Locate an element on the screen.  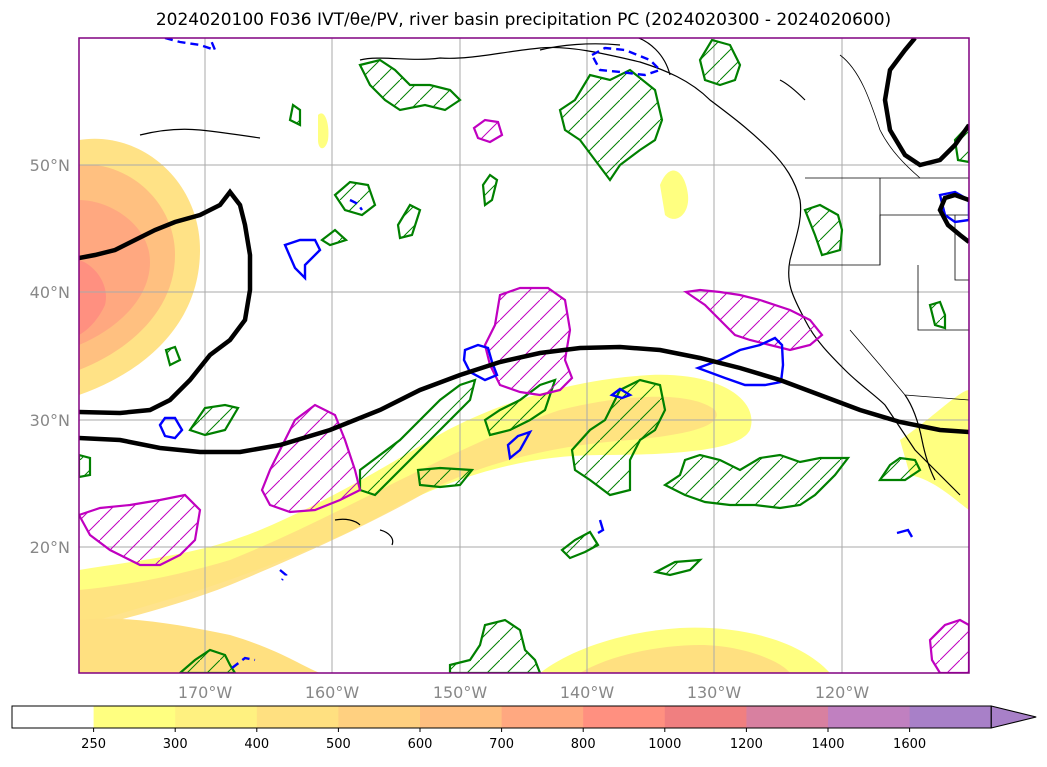
lon-label-120w: 120°W is located at coordinates (842, 692).